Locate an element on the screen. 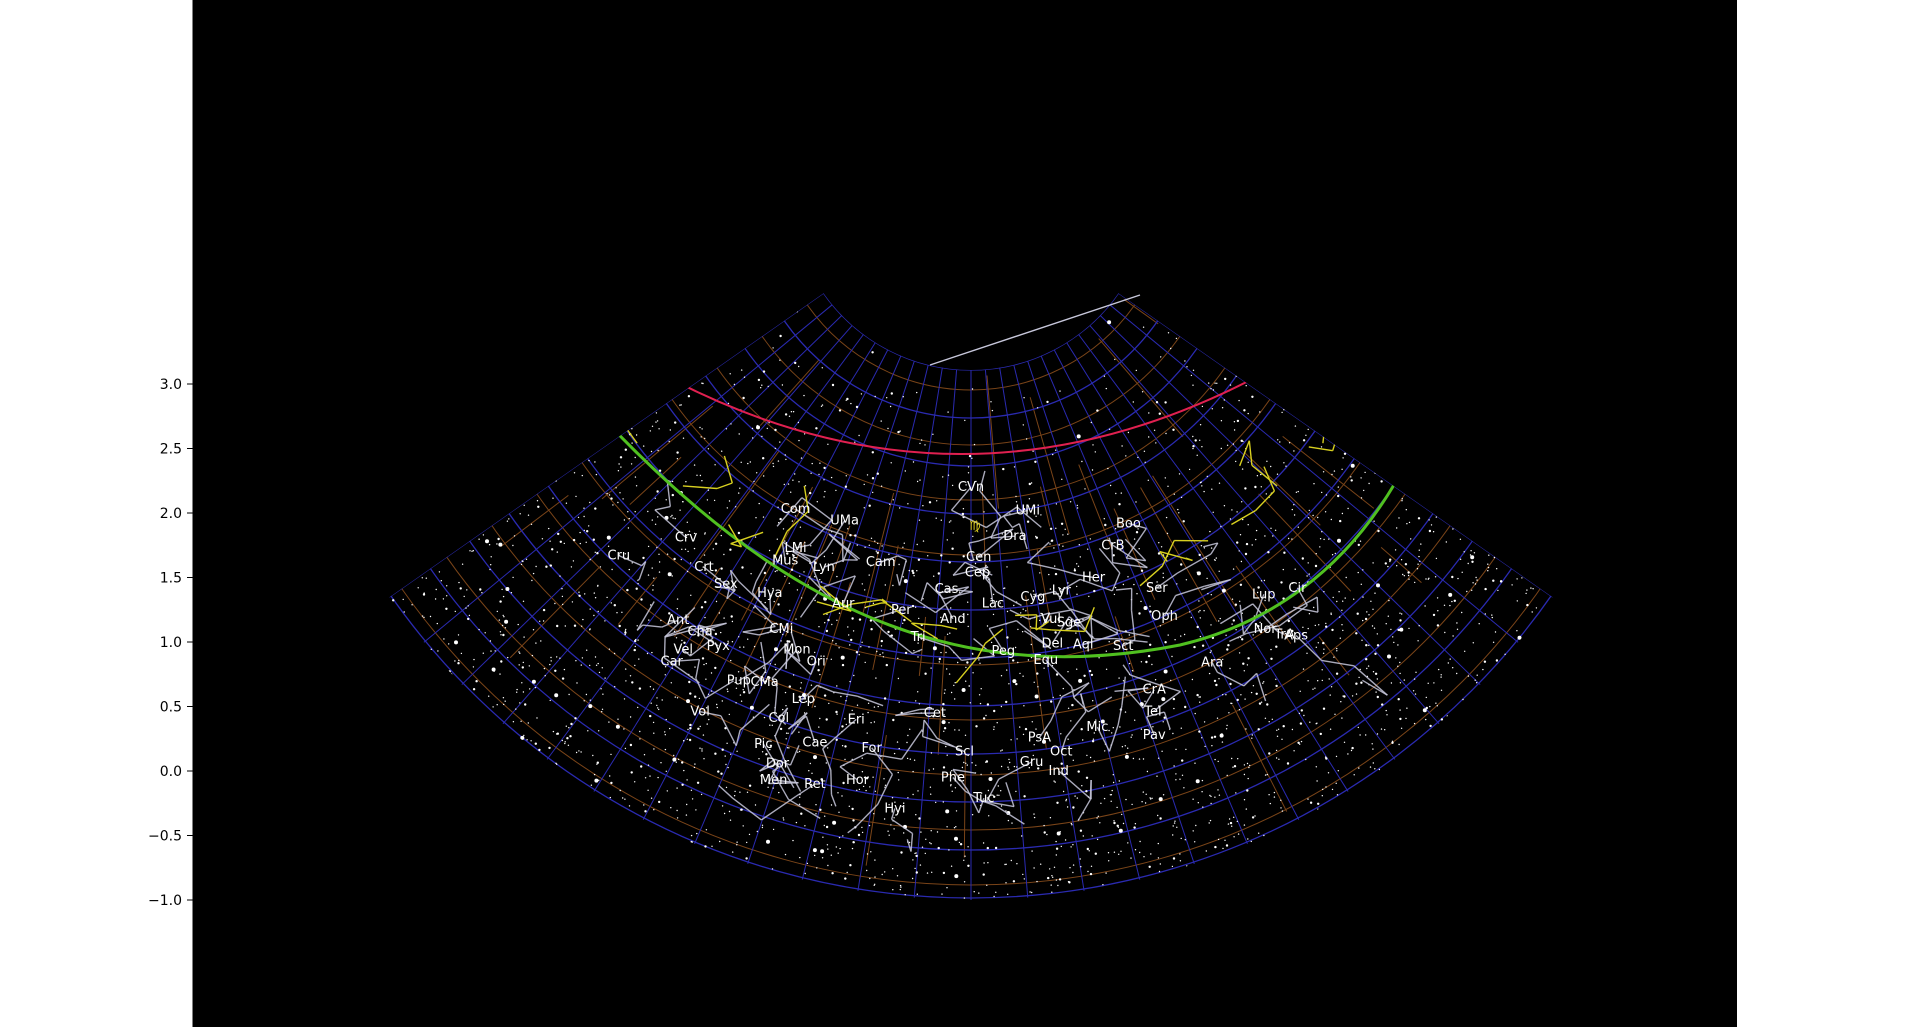 The width and height of the screenshot is (1923, 1027). boundary-line is located at coordinates (534, 520).